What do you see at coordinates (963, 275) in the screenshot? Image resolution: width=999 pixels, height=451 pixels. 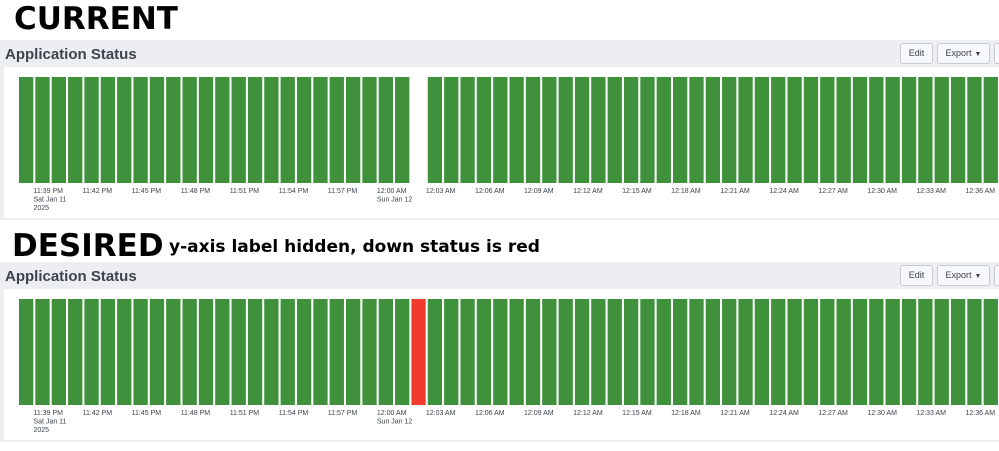 I see `export-button: Export ▼` at bounding box center [963, 275].